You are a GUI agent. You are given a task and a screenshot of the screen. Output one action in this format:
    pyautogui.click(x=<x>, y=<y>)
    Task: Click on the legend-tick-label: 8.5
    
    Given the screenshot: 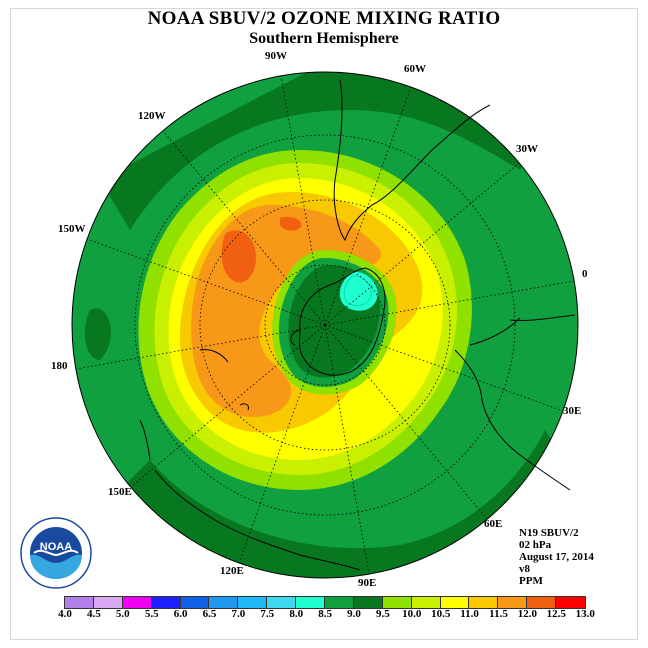 What is the action you would take?
    pyautogui.click(x=325, y=614)
    